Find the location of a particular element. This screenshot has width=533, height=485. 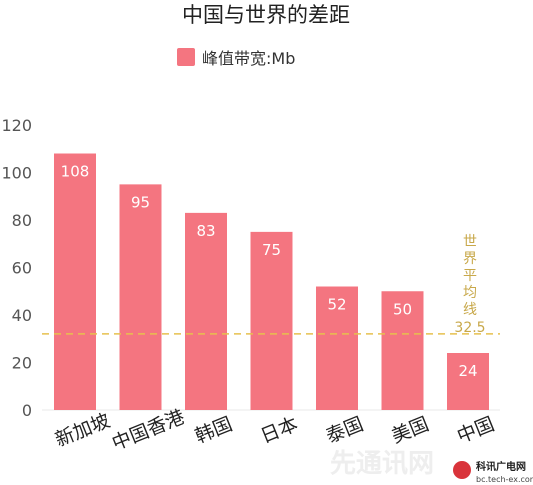

x-tick-label: 中国香港 is located at coordinates (148, 430).